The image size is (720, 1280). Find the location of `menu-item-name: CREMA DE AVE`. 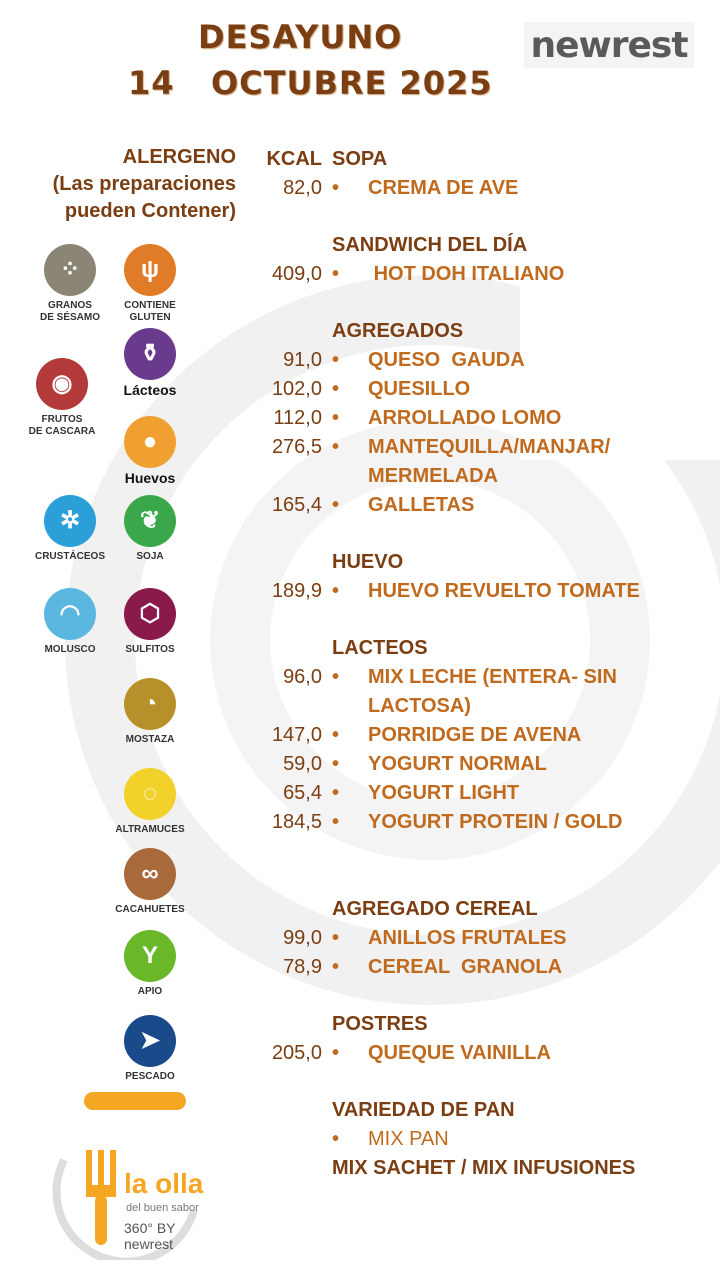

menu-item-name: CREMA DE AVE is located at coordinates (443, 188).